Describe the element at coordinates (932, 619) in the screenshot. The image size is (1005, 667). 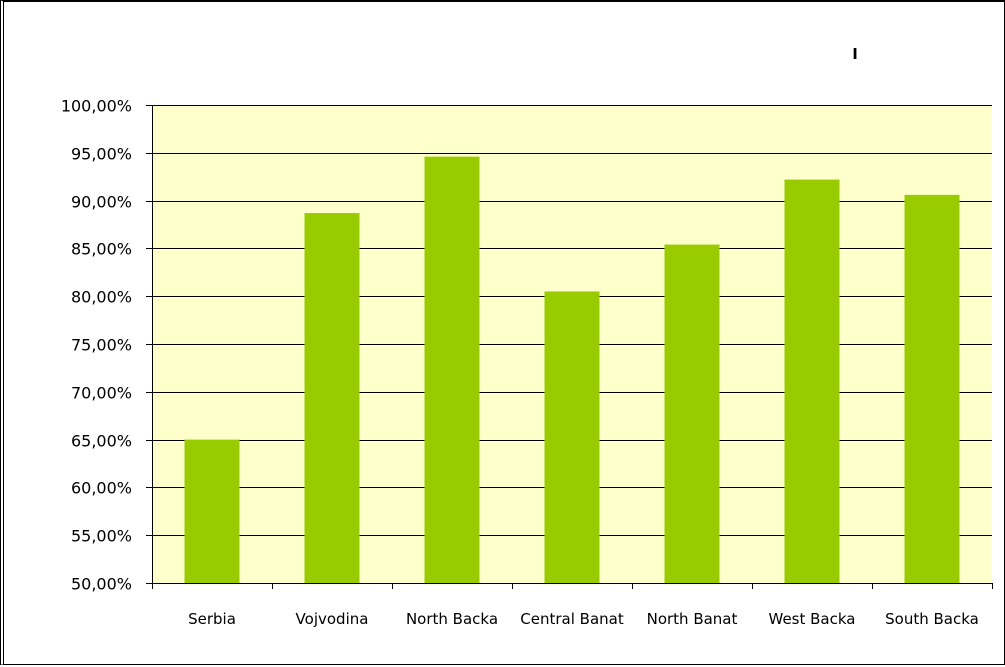
I see `x-tick-label: South Backa` at that location.